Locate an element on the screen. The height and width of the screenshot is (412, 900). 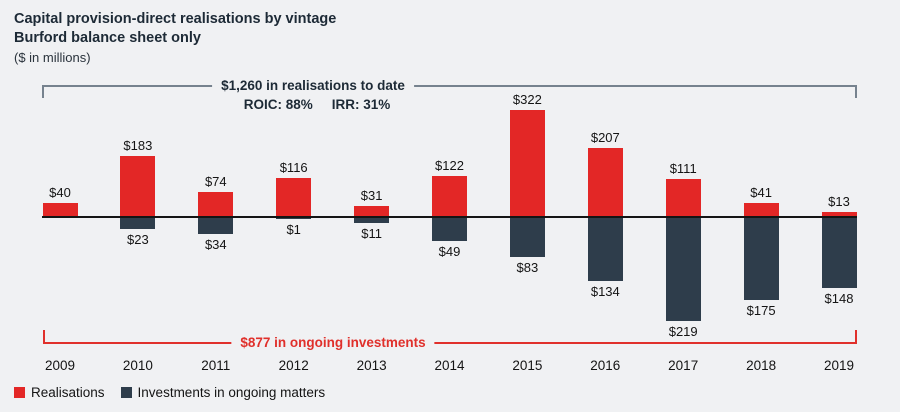
bar-investments-2015 is located at coordinates (527, 237).